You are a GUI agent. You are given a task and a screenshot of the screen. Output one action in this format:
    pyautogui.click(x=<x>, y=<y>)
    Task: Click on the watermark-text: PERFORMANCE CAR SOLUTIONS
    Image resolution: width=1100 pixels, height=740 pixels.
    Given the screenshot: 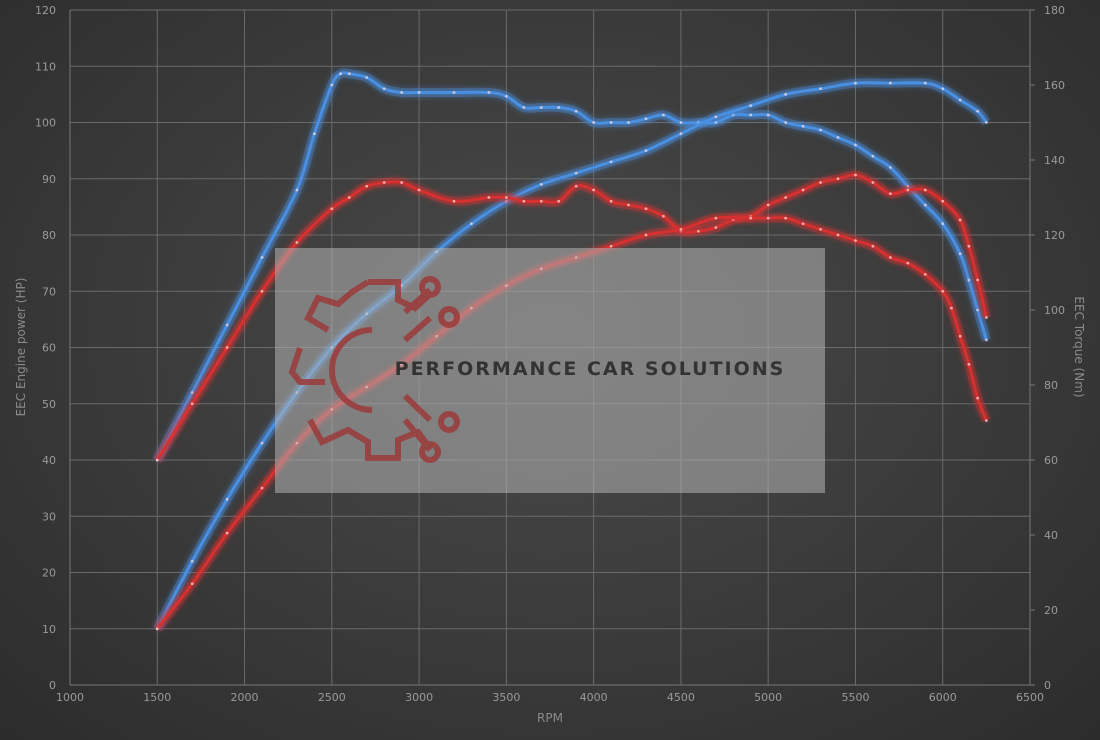 What is the action you would take?
    pyautogui.click(x=590, y=369)
    